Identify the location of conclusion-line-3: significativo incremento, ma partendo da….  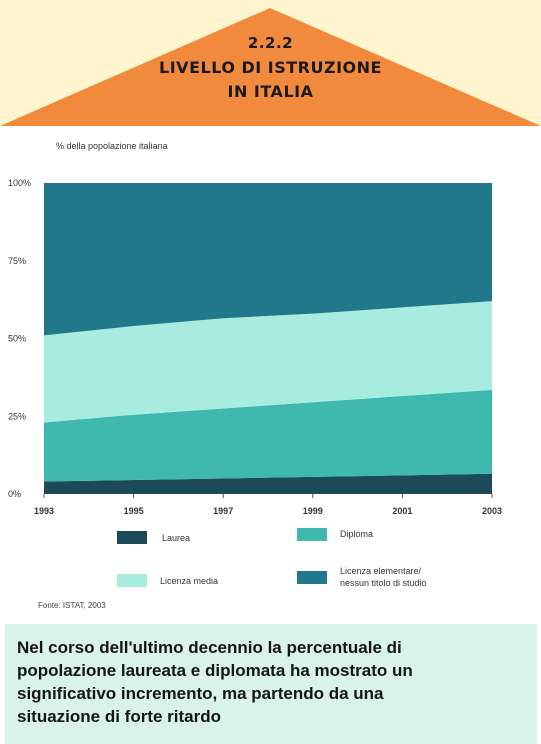
(200, 693).